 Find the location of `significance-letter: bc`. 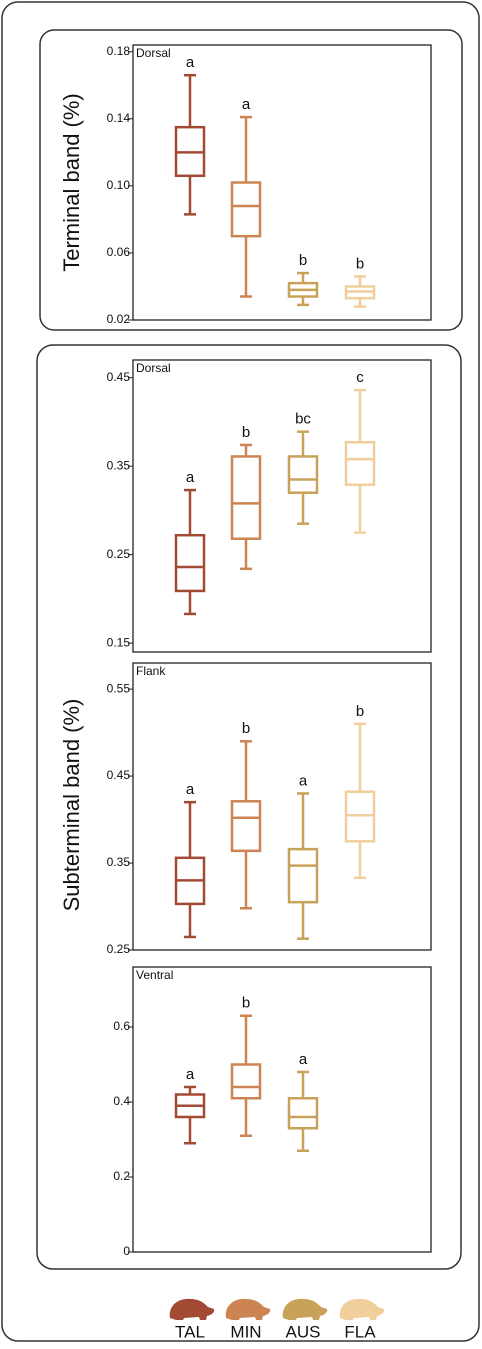

significance-letter: bc is located at coordinates (303, 419).